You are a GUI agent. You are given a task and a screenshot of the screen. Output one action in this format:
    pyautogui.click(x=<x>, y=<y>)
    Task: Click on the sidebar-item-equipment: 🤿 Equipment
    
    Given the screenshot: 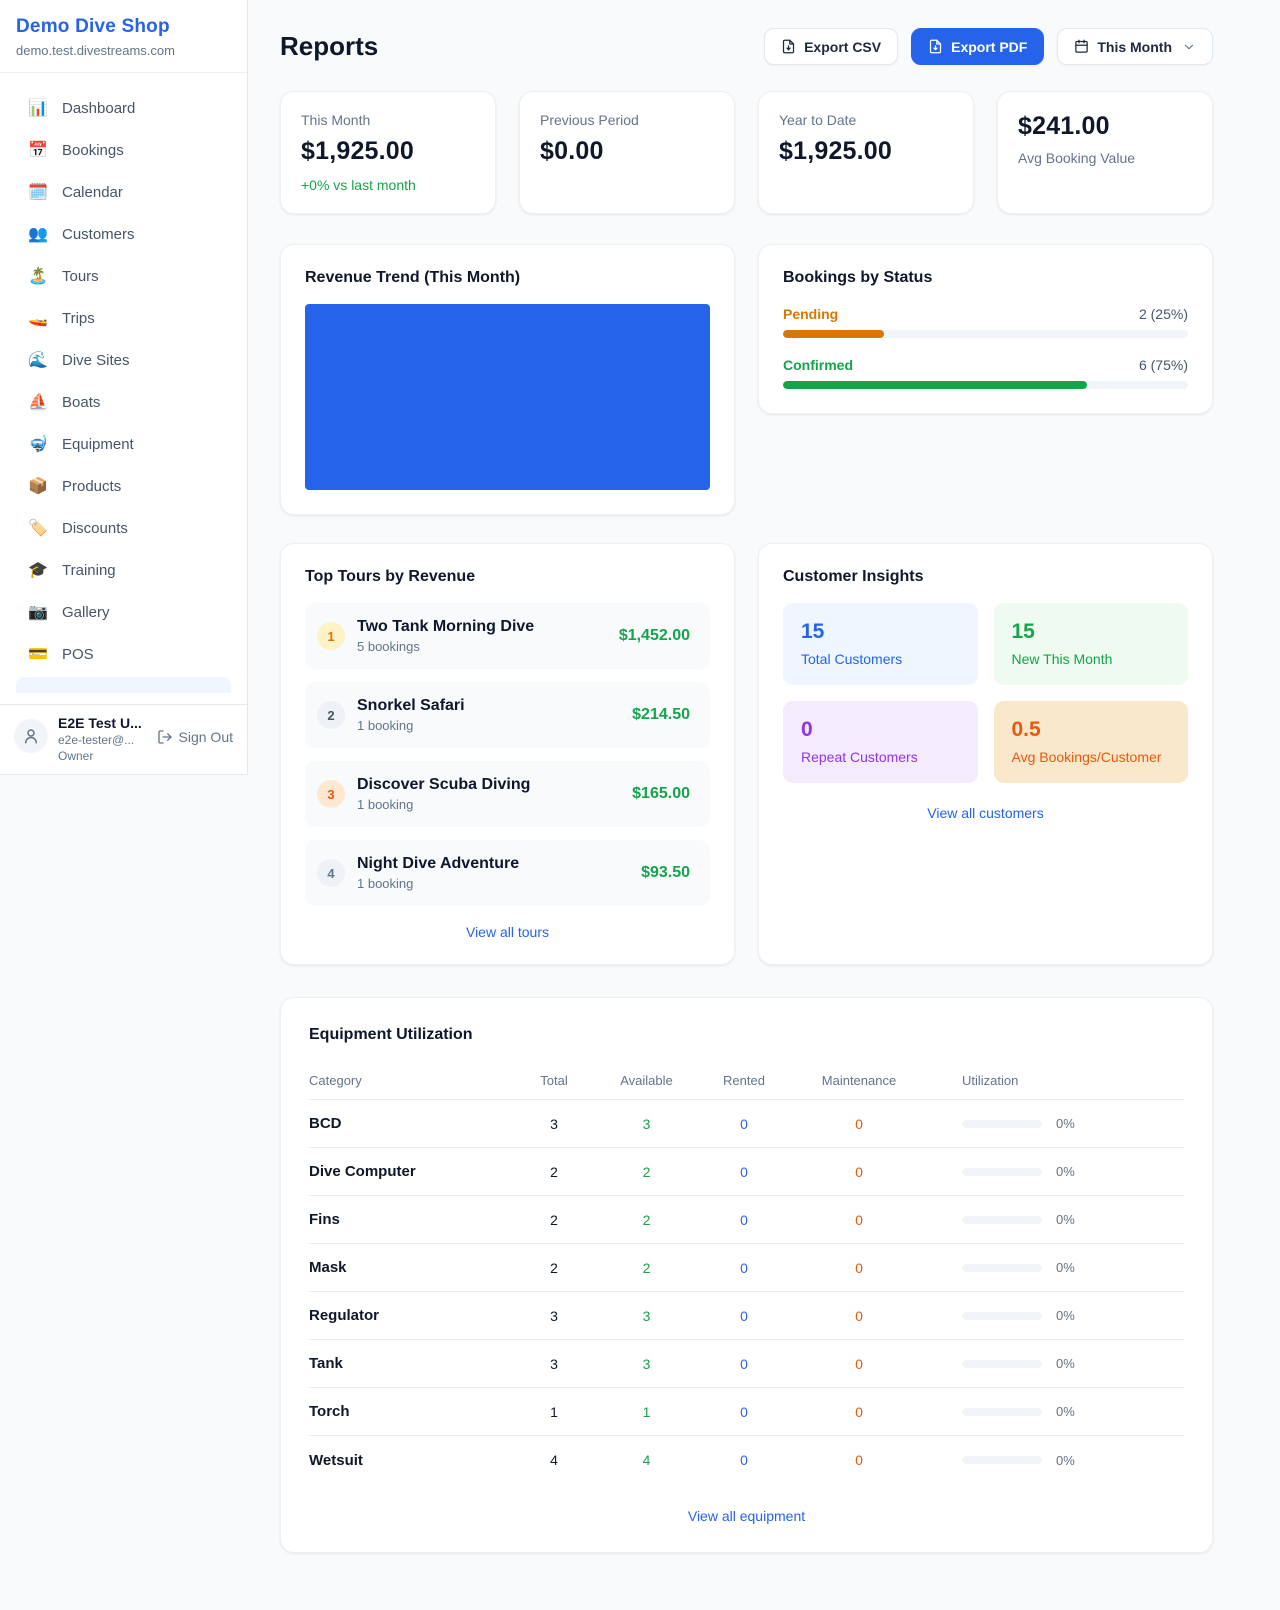 What is the action you would take?
    pyautogui.click(x=123, y=444)
    